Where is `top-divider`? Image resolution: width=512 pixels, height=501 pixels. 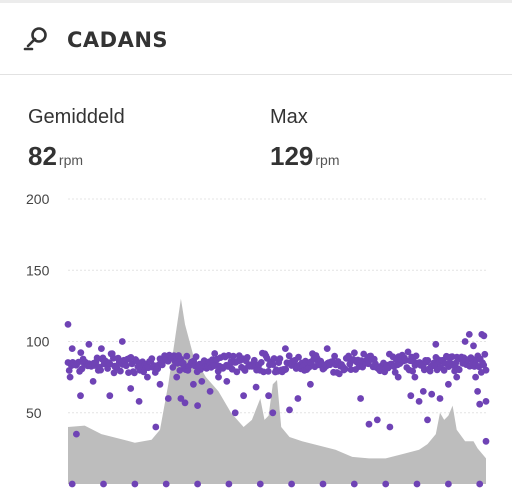
top-divider is located at coordinates (256, 1).